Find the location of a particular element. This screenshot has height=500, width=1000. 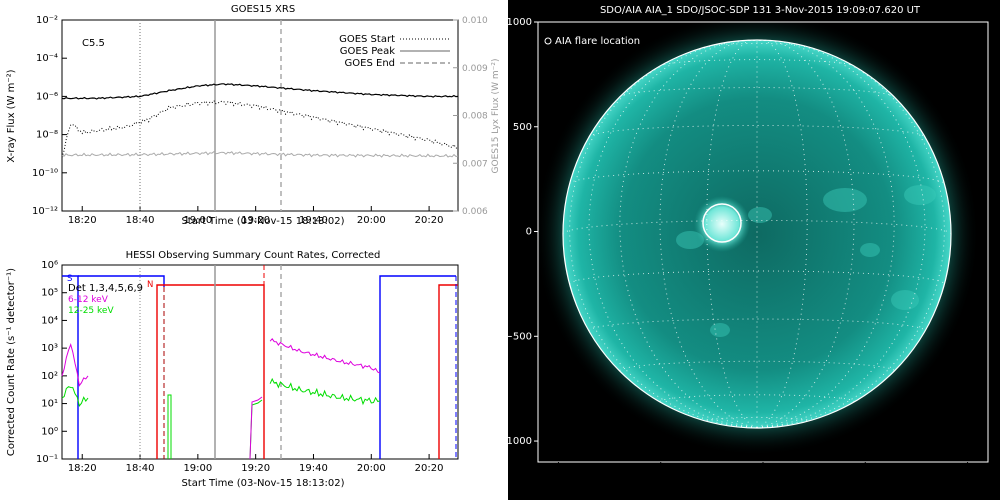

flare-location-marker is located at coordinates (722, 223).